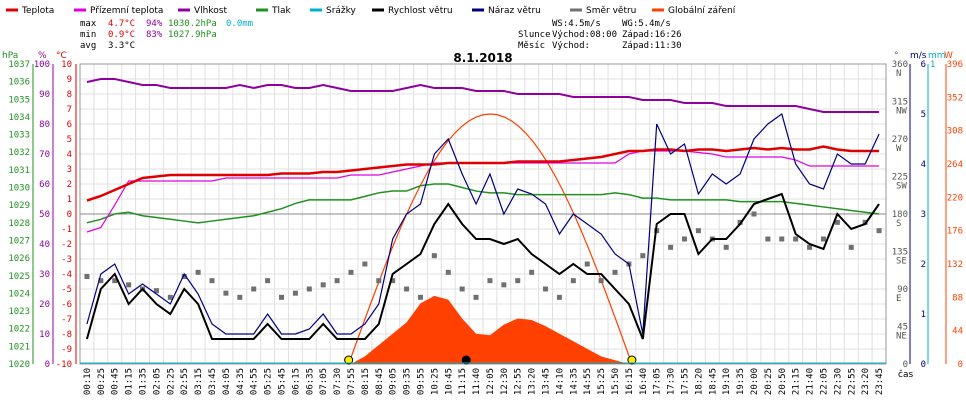 The width and height of the screenshot is (966, 400). I want to click on y-tick-hpa: 1023, so click(19, 312).